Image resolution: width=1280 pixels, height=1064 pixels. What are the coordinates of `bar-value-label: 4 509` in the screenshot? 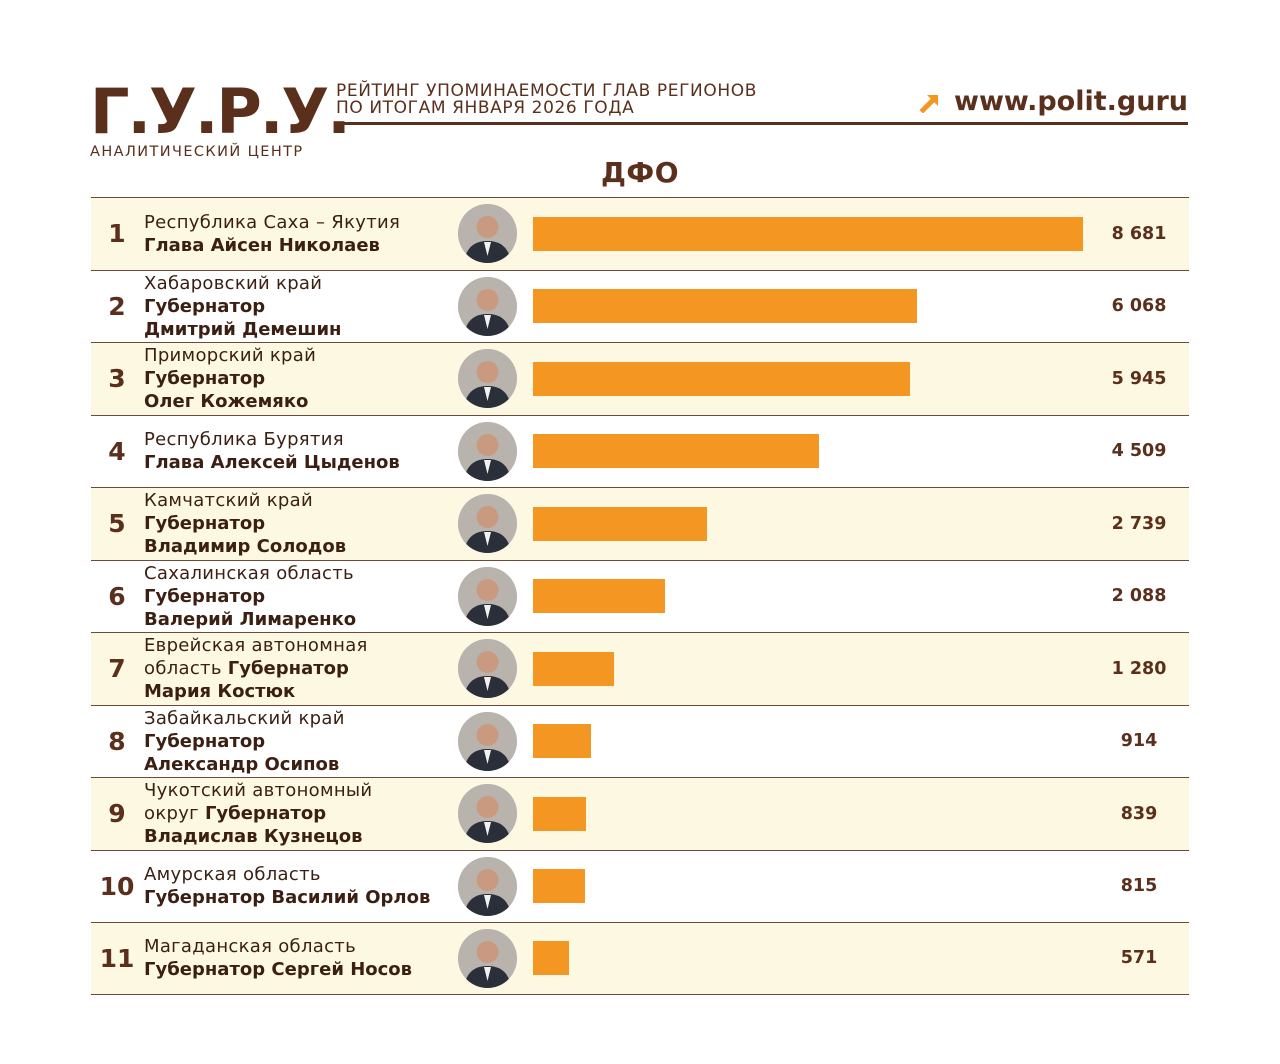 It's located at (1139, 451).